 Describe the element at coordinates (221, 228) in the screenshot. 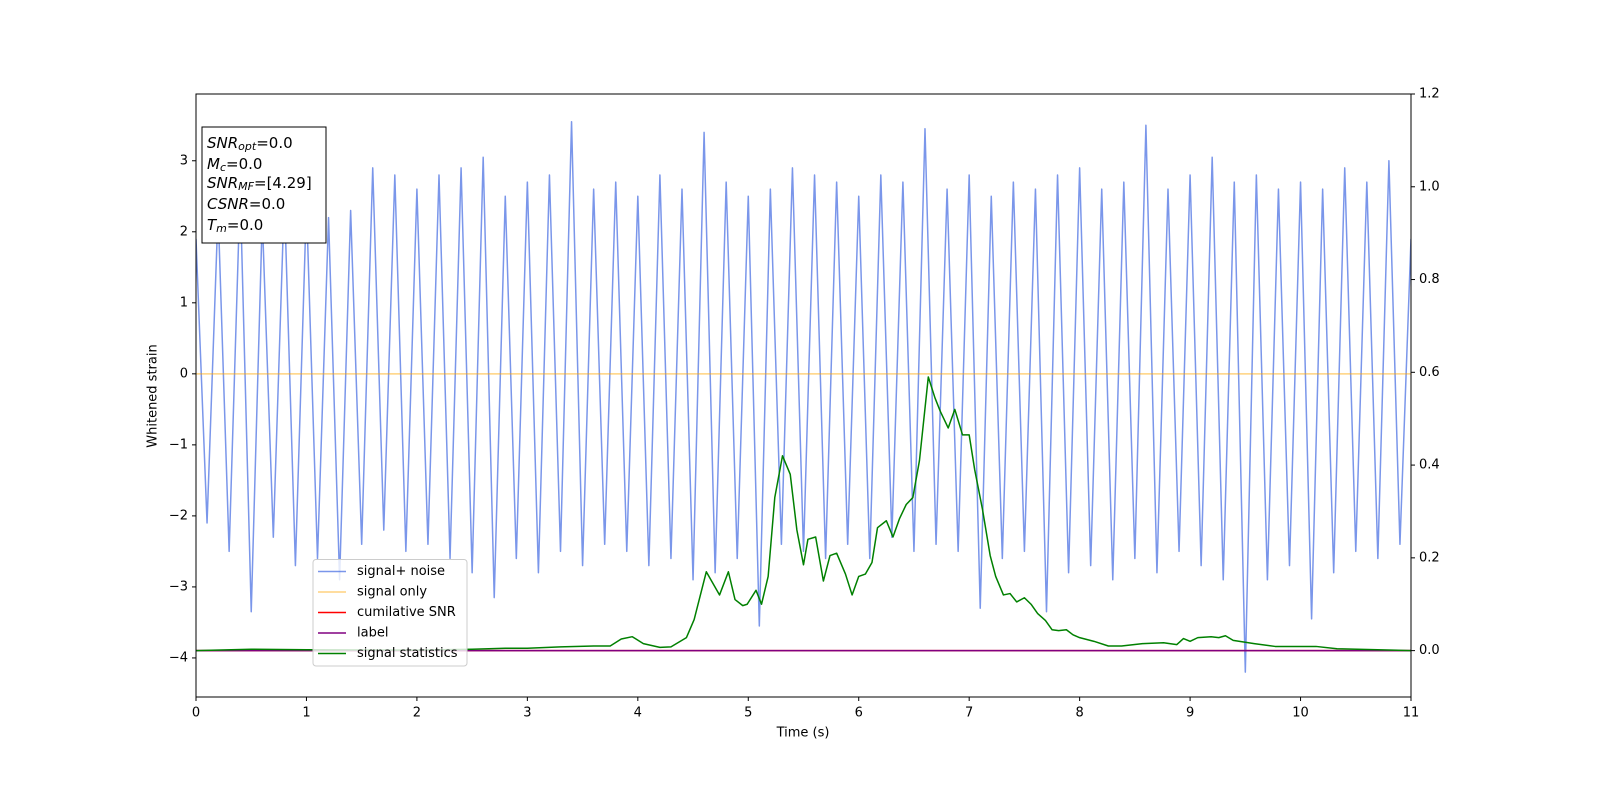

I see `annotation-subscript: m` at that location.